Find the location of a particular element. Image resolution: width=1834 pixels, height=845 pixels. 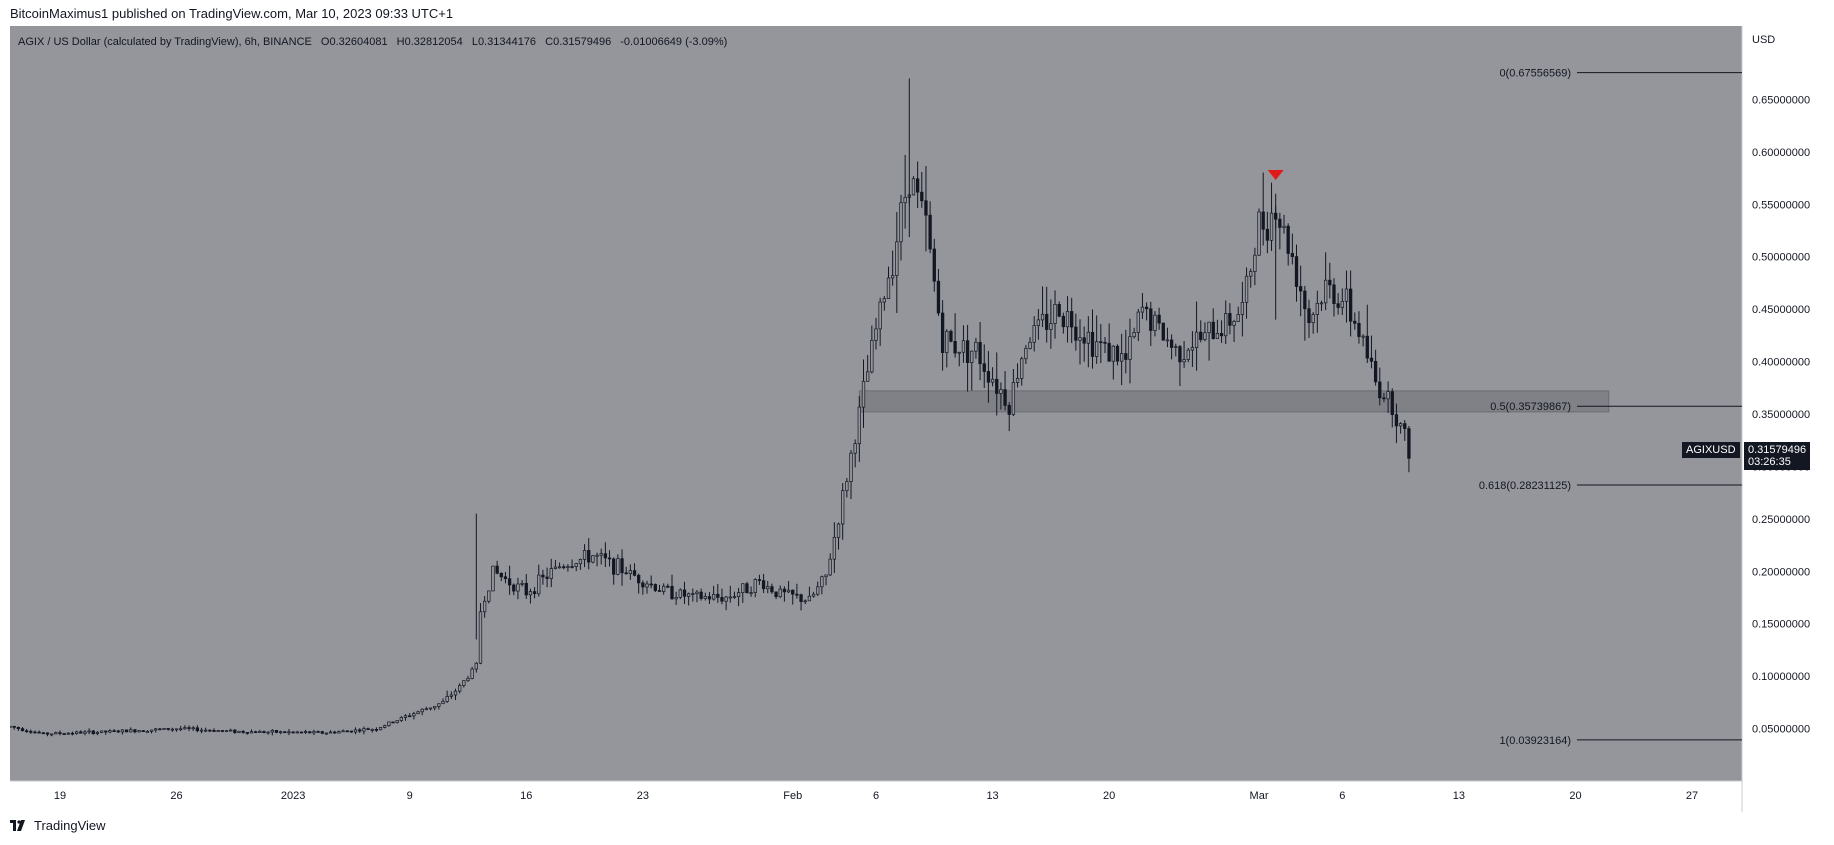

currency-label: USD is located at coordinates (1764, 40).